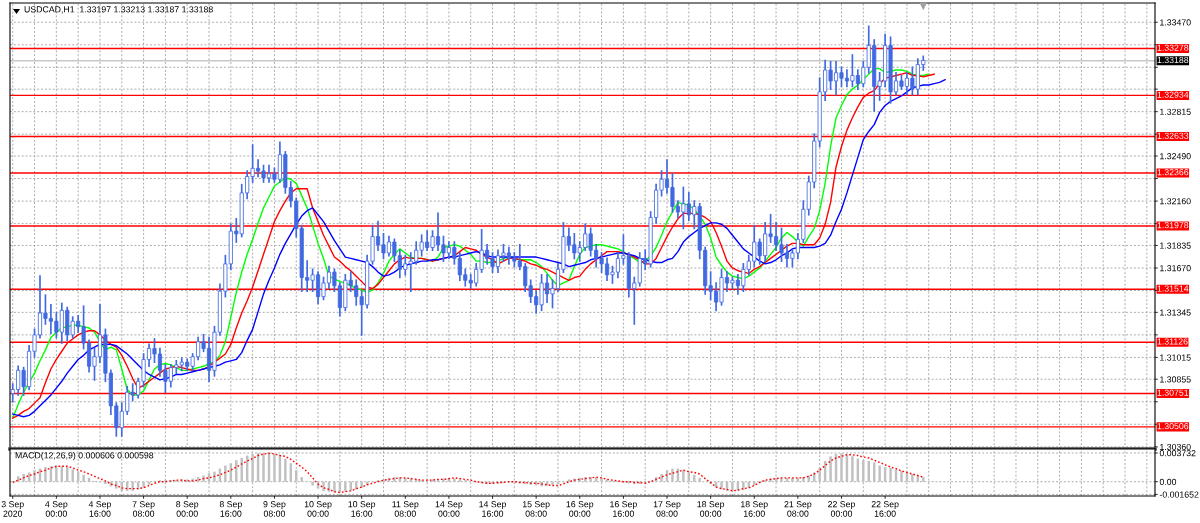 Image resolution: width=1200 pixels, height=523 pixels. What do you see at coordinates (1173, 135) in the screenshot?
I see `ref-line-label: 1.32633` at bounding box center [1173, 135].